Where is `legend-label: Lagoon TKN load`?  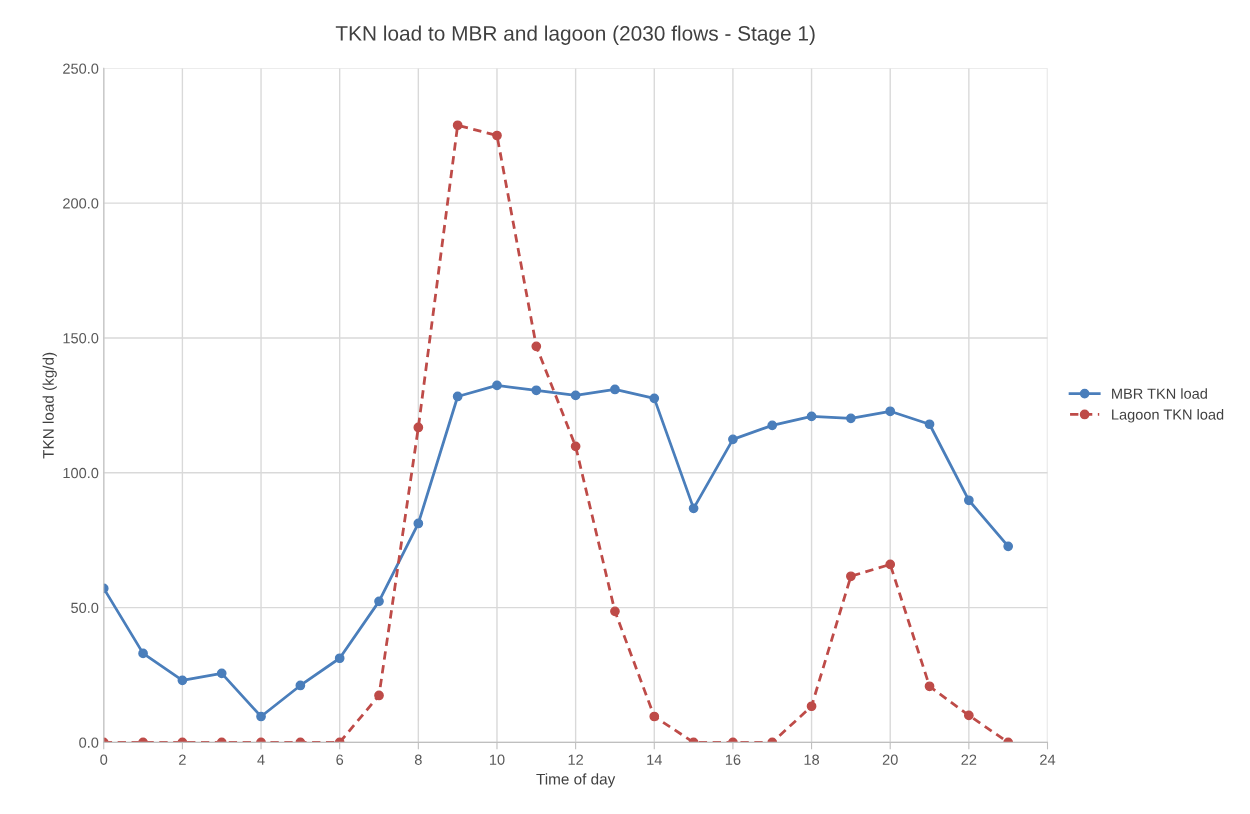
legend-label: Lagoon TKN load is located at coordinates (1168, 416).